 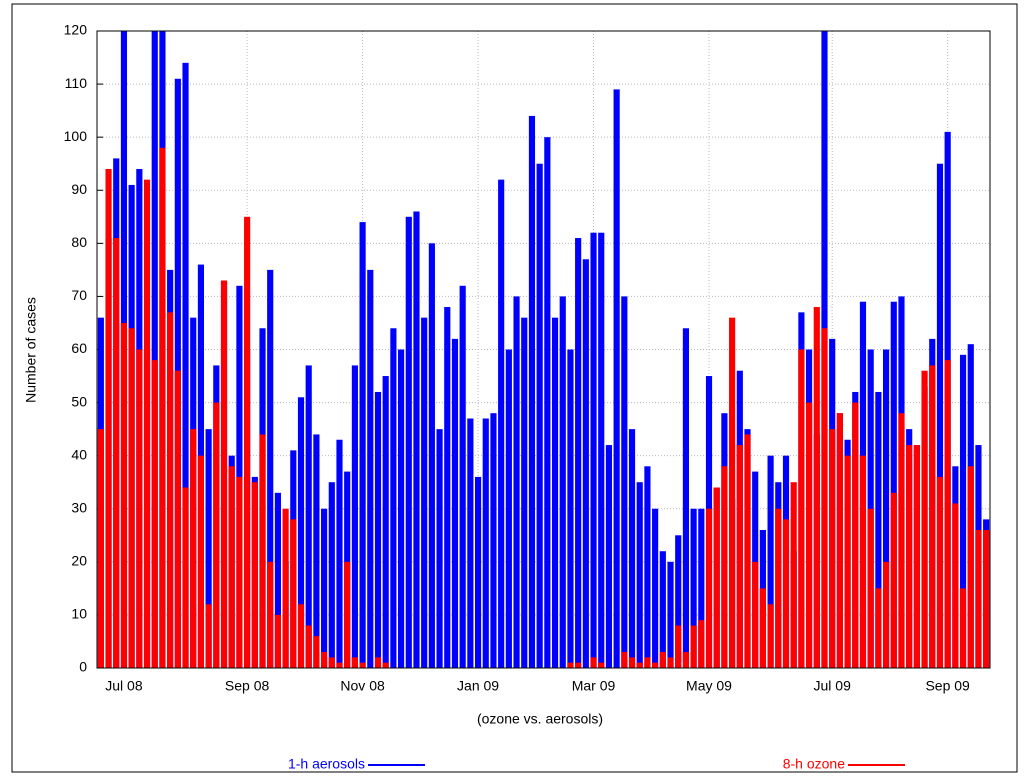 I want to click on y-tick-label: 50, so click(x=79, y=401).